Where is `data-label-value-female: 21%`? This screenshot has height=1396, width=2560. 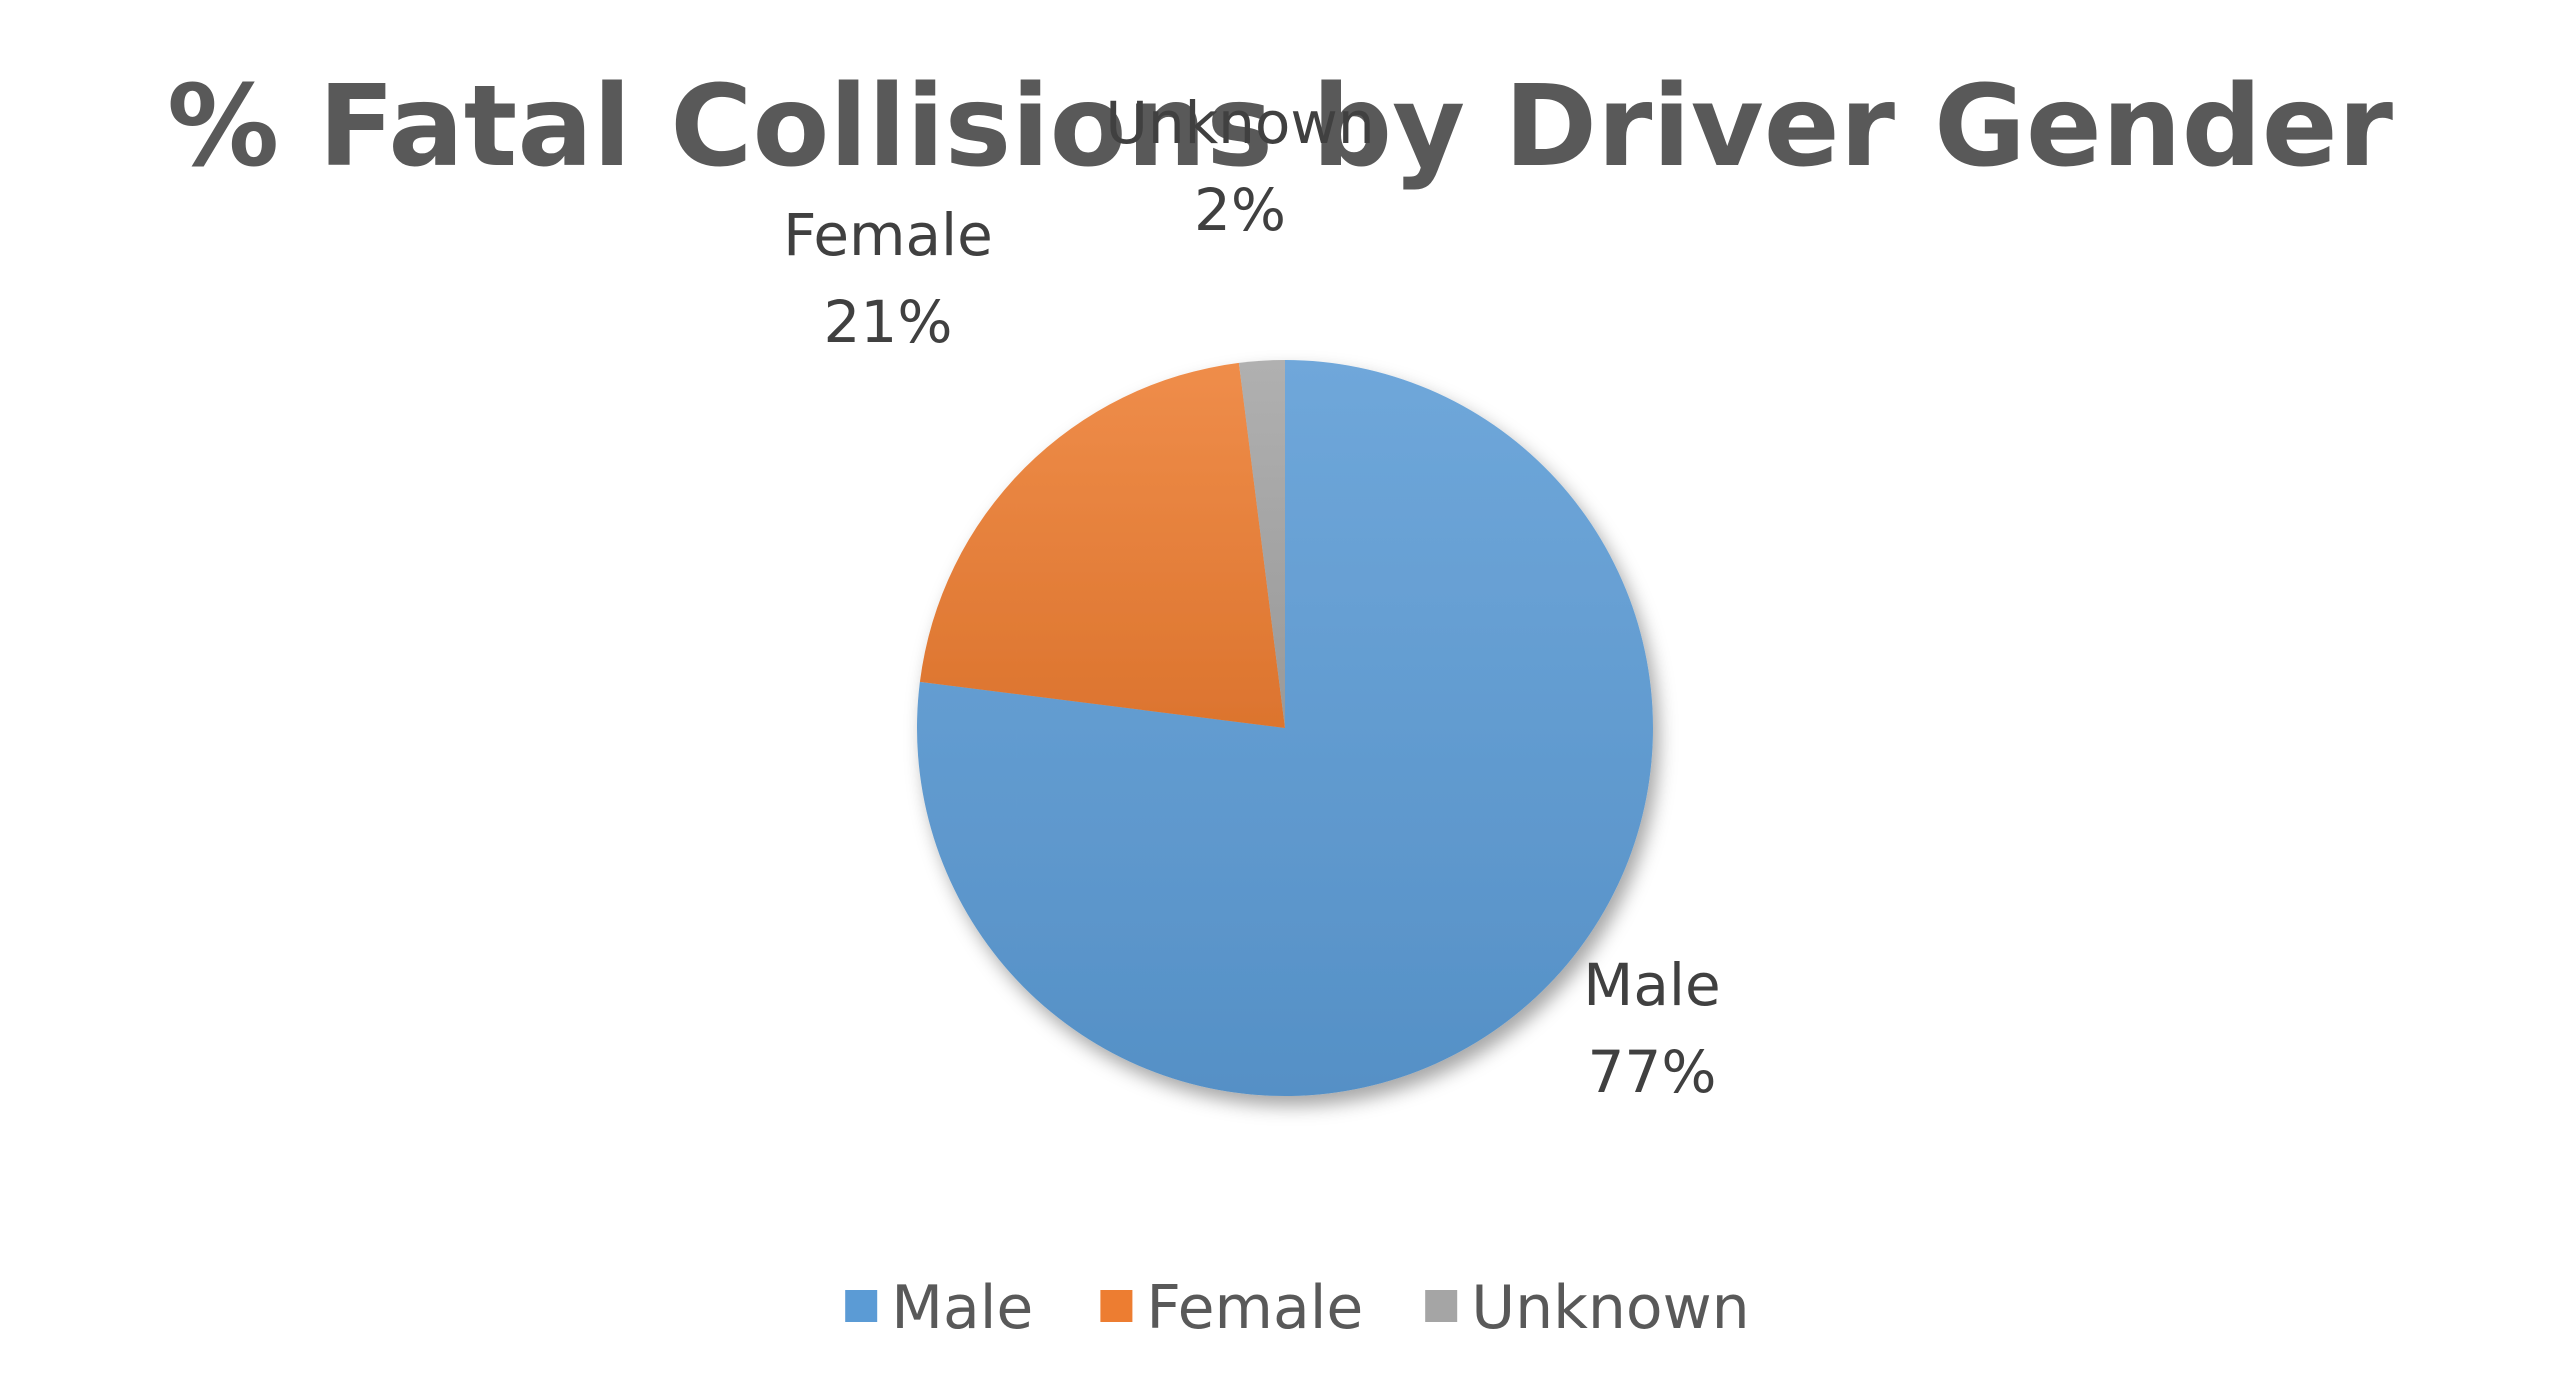
data-label-value-female: 21% is located at coordinates (888, 322).